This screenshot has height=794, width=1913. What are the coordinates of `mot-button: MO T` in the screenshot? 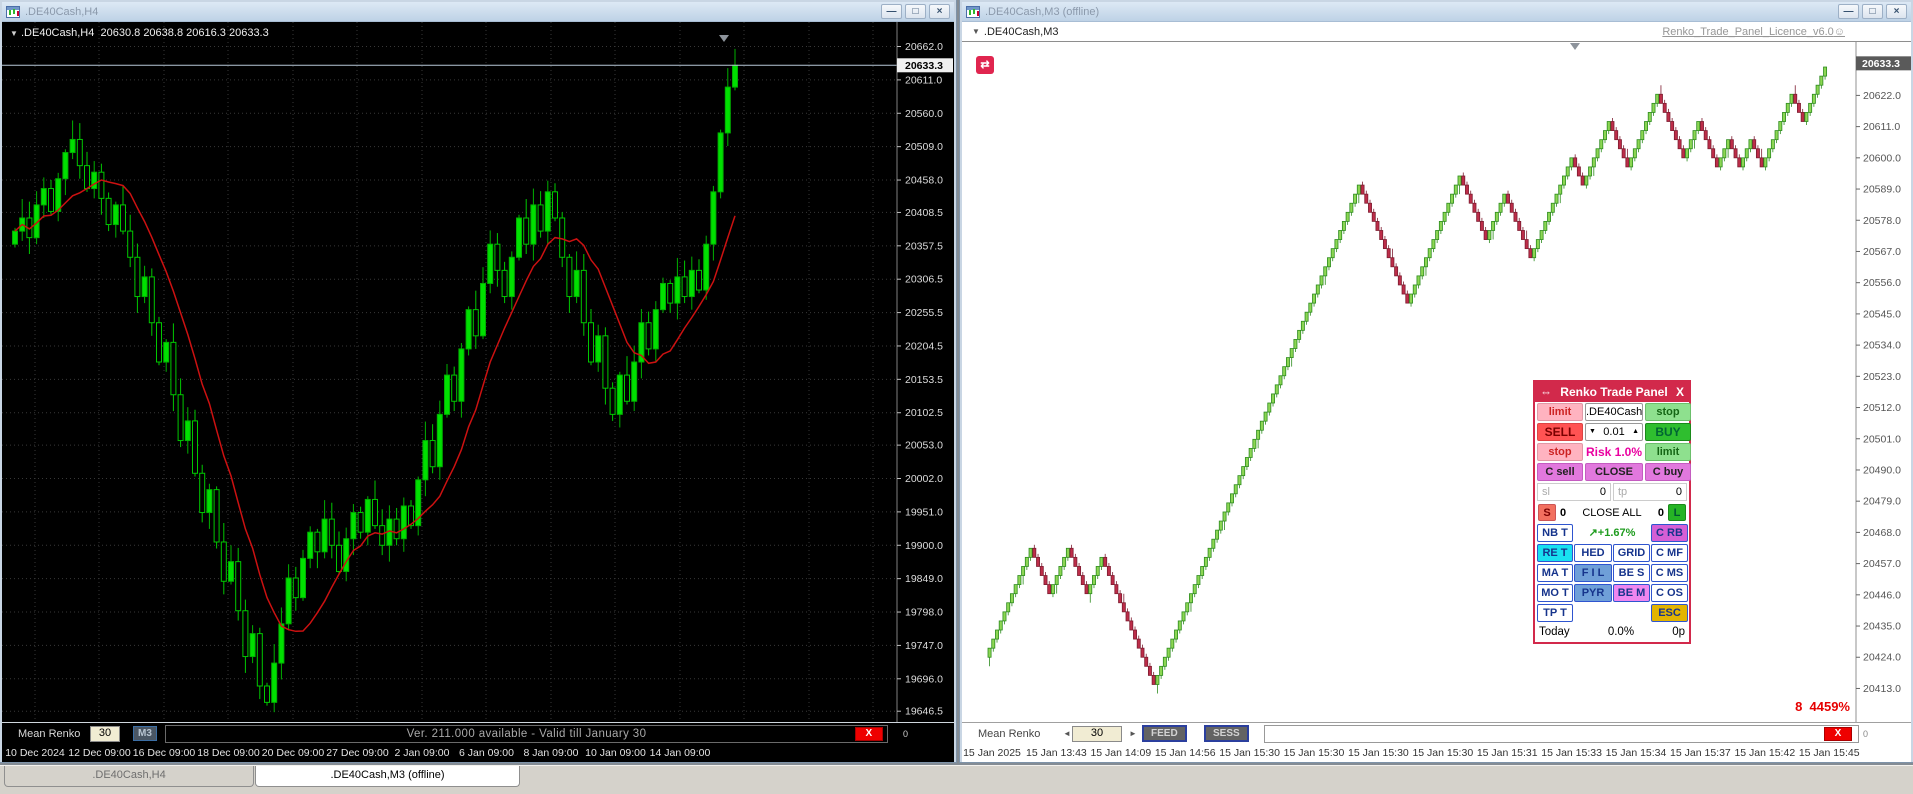 It's located at (1555, 593).